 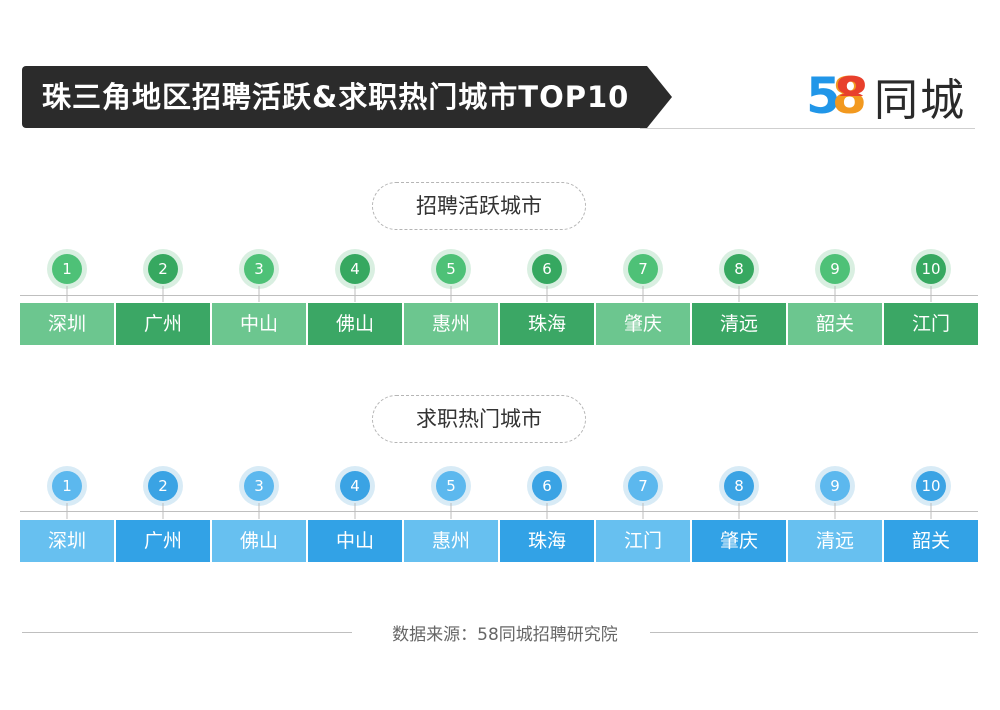 I want to click on footer-divider-right, so click(x=814, y=632).